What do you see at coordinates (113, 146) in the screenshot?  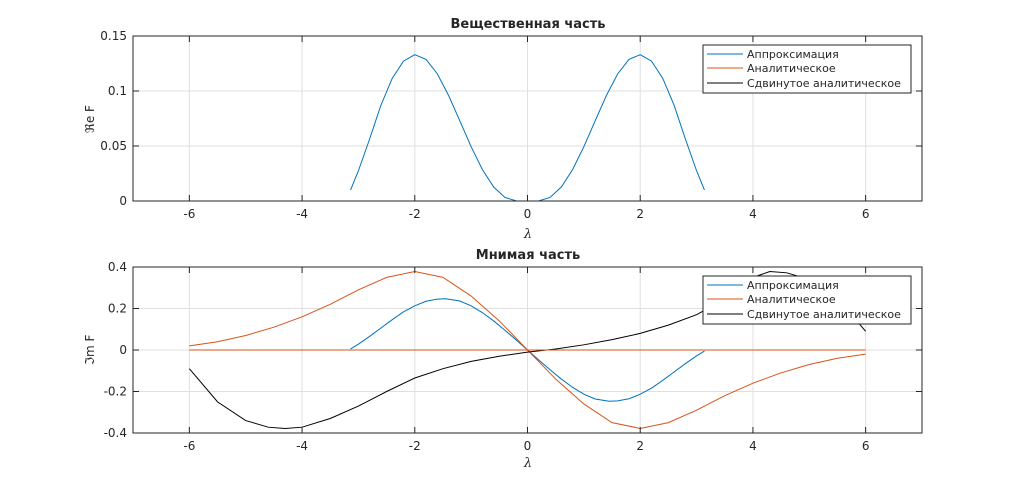 I see `y-tick-label: 0.05` at bounding box center [113, 146].